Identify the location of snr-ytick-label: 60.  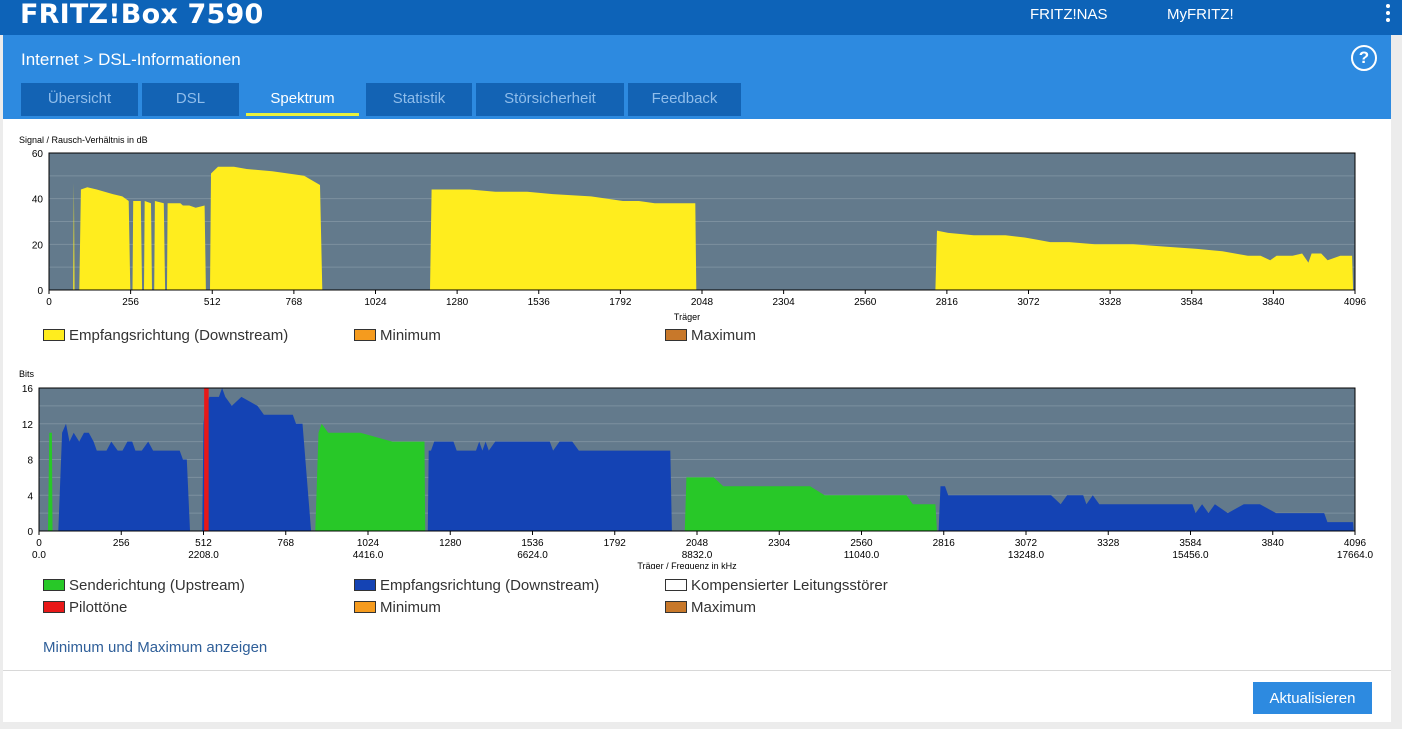
(38, 154).